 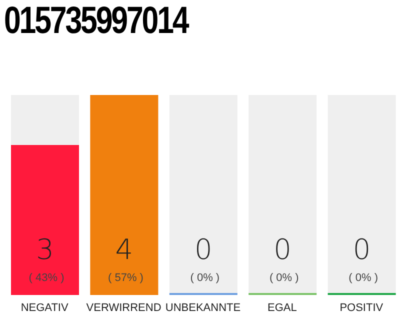 What do you see at coordinates (124, 258) in the screenshot?
I see `data-label: 4 ( 57% )` at bounding box center [124, 258].